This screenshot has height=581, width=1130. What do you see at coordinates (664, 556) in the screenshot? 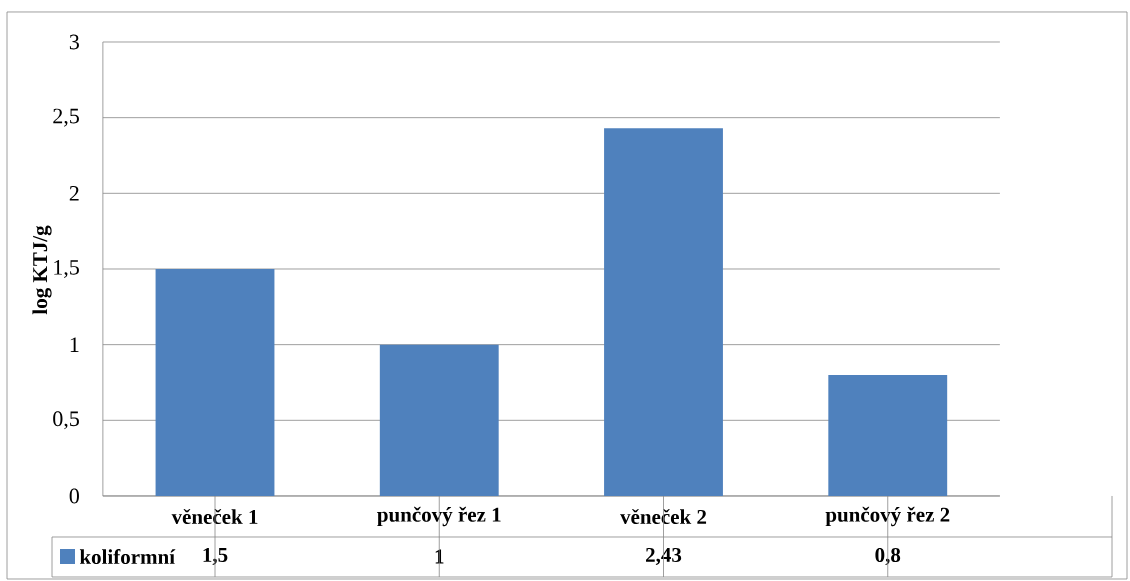
I see `data-label: 2,43` at bounding box center [664, 556].